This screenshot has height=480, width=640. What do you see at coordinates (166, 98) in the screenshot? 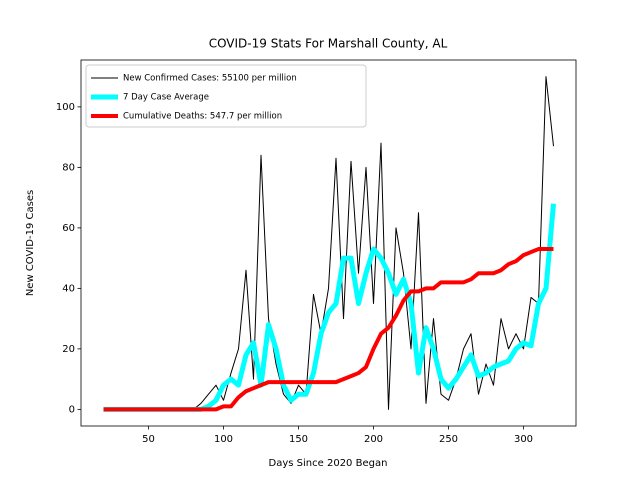
I see `legend-label: 7 Day Case Average` at bounding box center [166, 98].